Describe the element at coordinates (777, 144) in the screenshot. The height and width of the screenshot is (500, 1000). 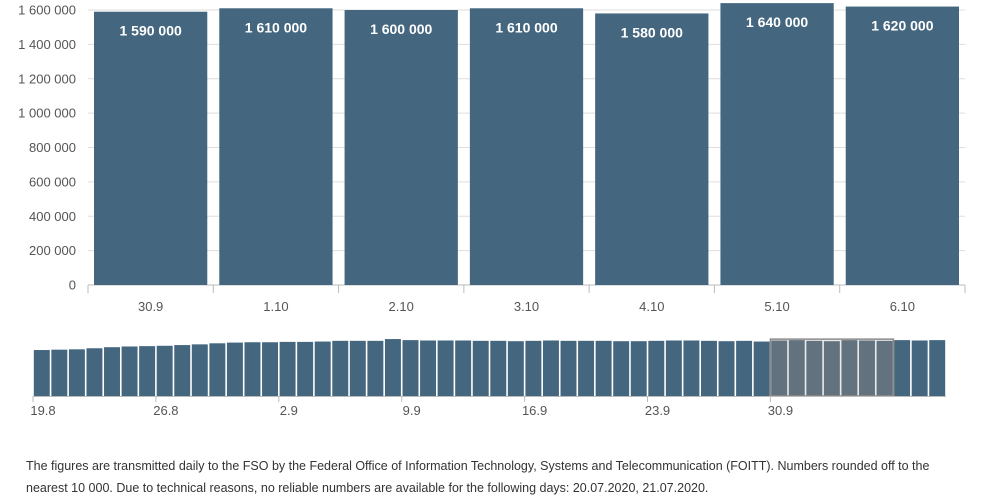
I see `bar-5.10` at that location.